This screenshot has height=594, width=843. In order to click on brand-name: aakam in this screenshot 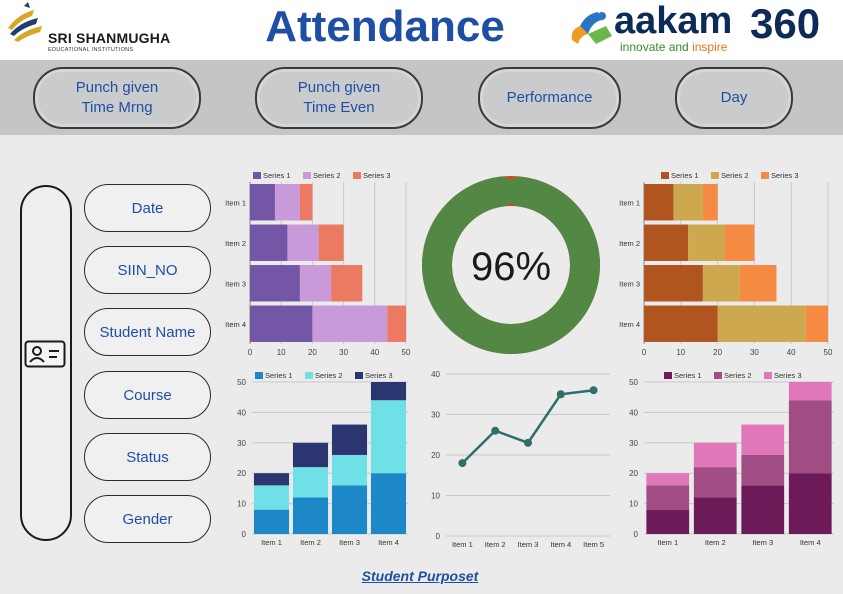, I will do `click(673, 21)`.